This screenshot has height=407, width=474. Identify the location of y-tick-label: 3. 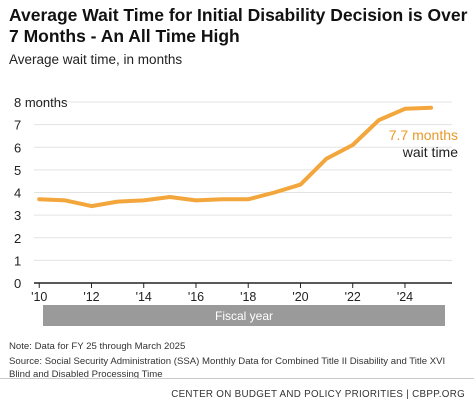
(17, 215).